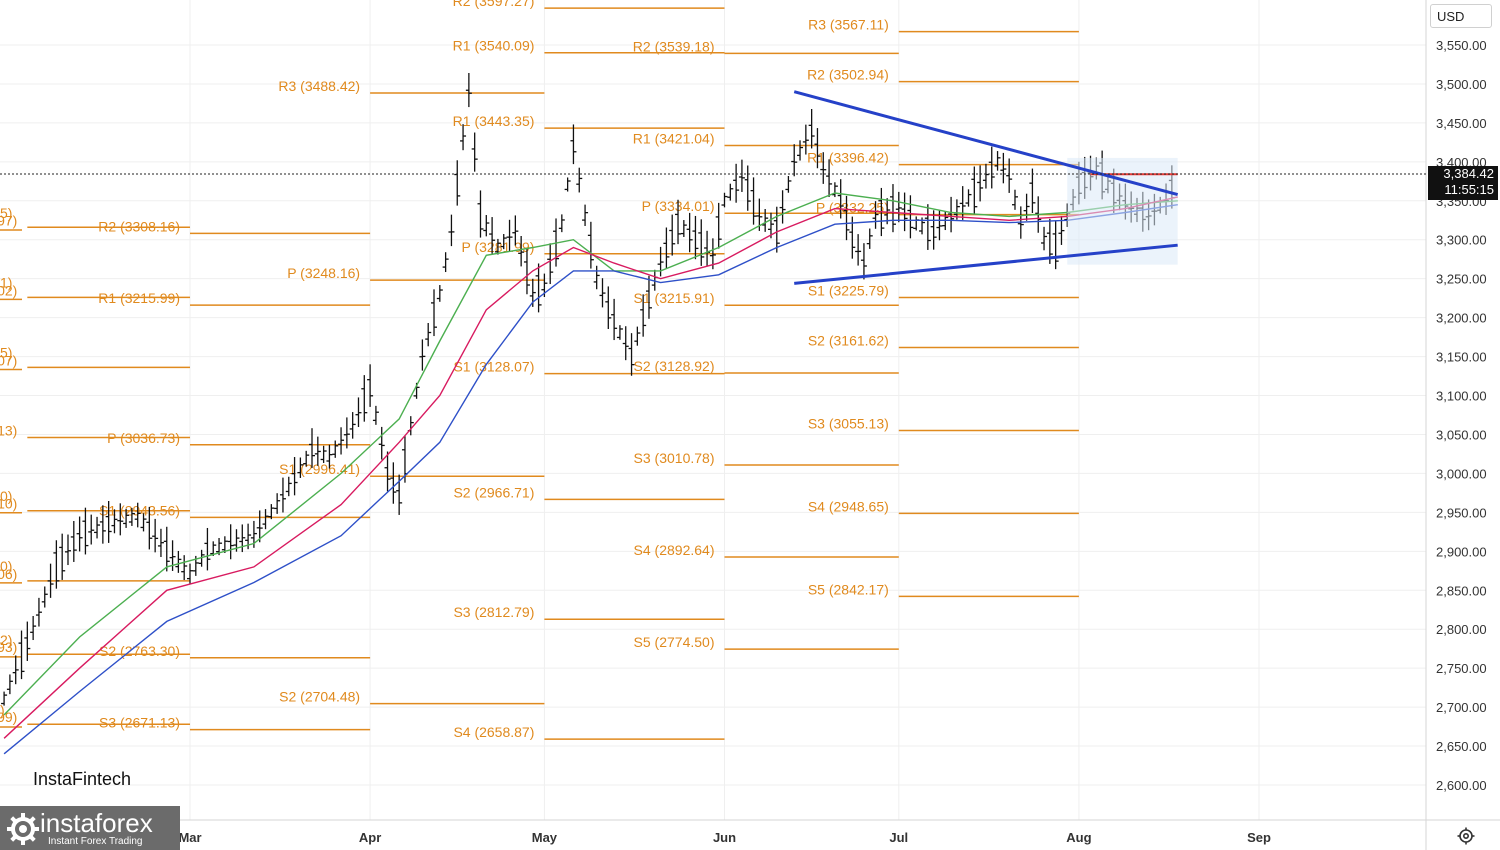 This screenshot has width=1500, height=850. Describe the element at coordinates (370, 837) in the screenshot. I see `x-tick-label: Apr` at that location.